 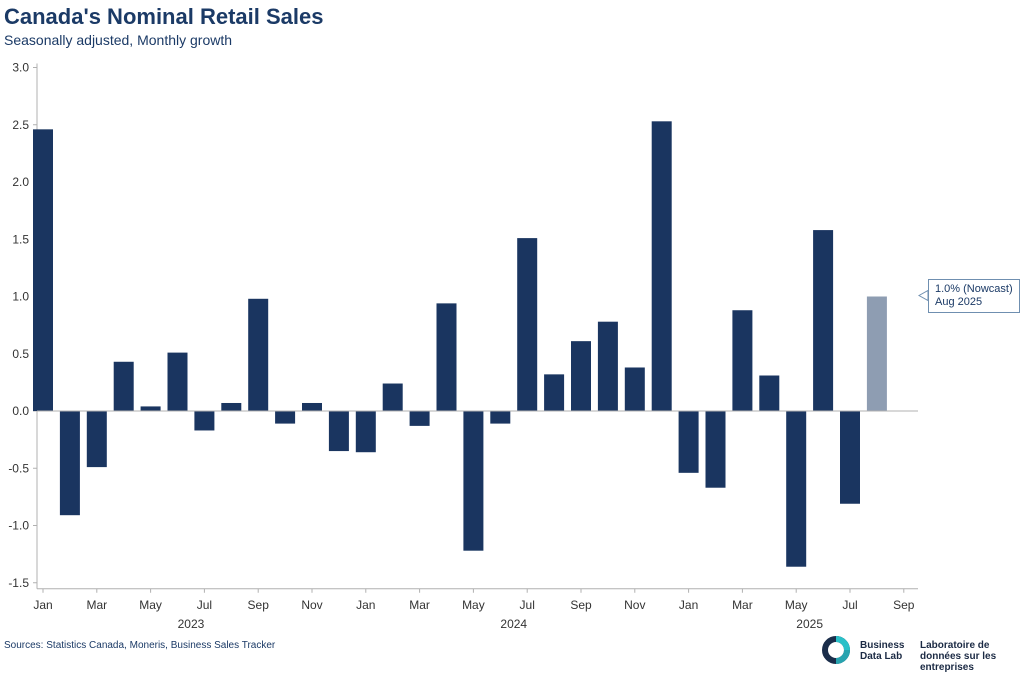 What do you see at coordinates (20, 239) in the screenshot?
I see `y-tick-label: 1.5` at bounding box center [20, 239].